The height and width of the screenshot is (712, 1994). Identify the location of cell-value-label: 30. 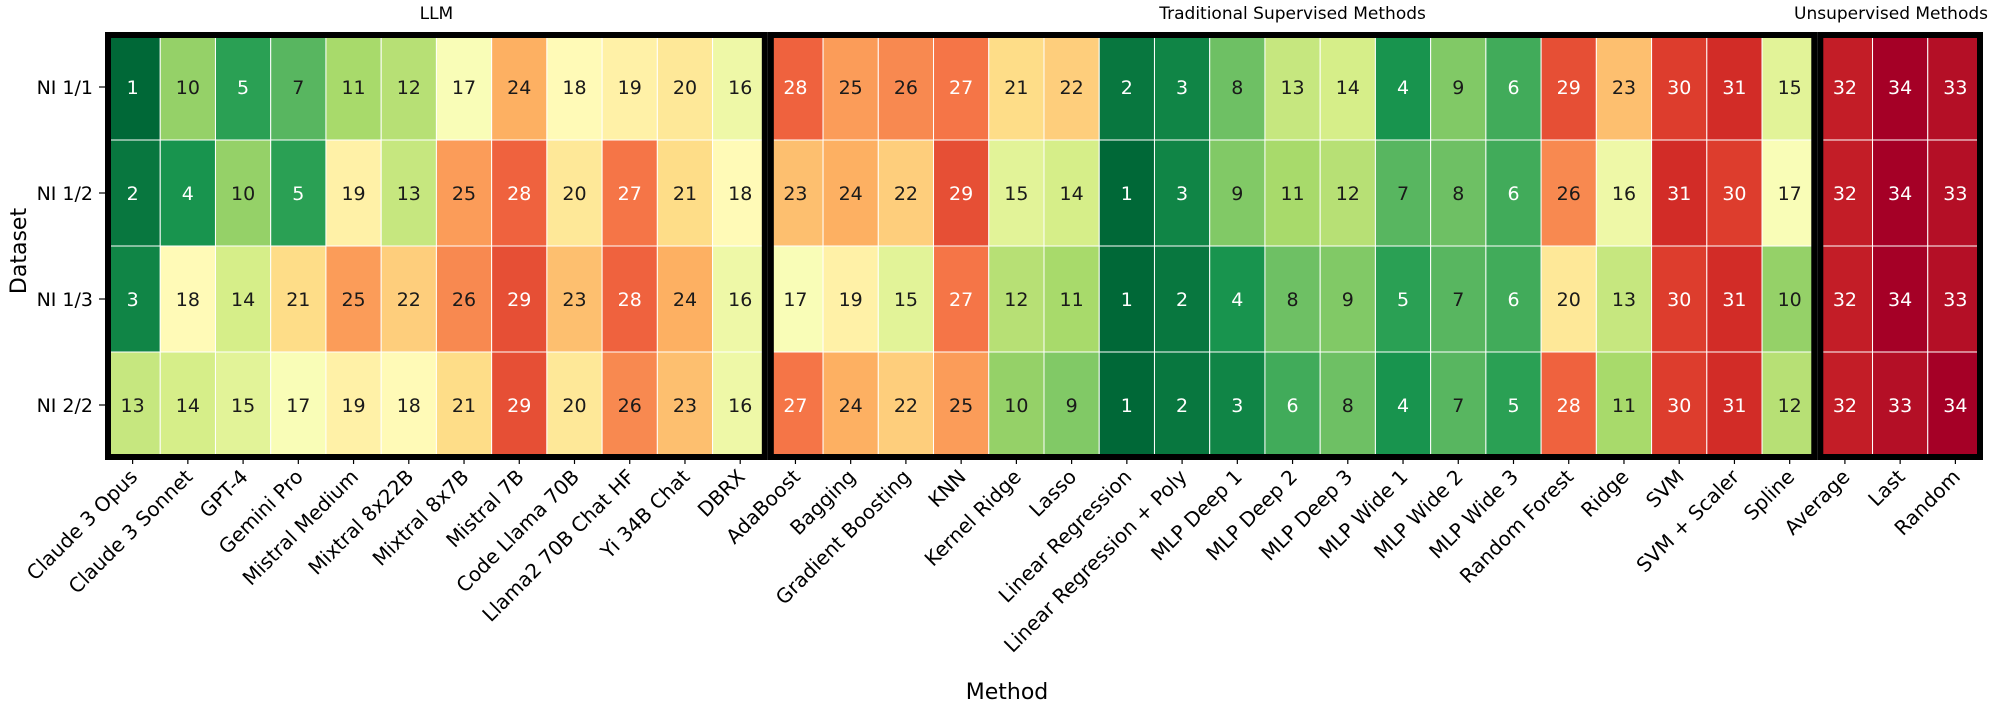
(1679, 300).